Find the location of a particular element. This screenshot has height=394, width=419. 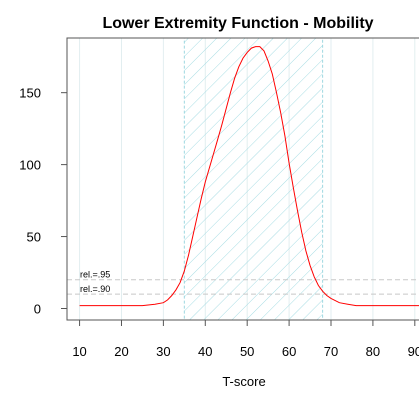

x-tick-label: 80 is located at coordinates (373, 351).